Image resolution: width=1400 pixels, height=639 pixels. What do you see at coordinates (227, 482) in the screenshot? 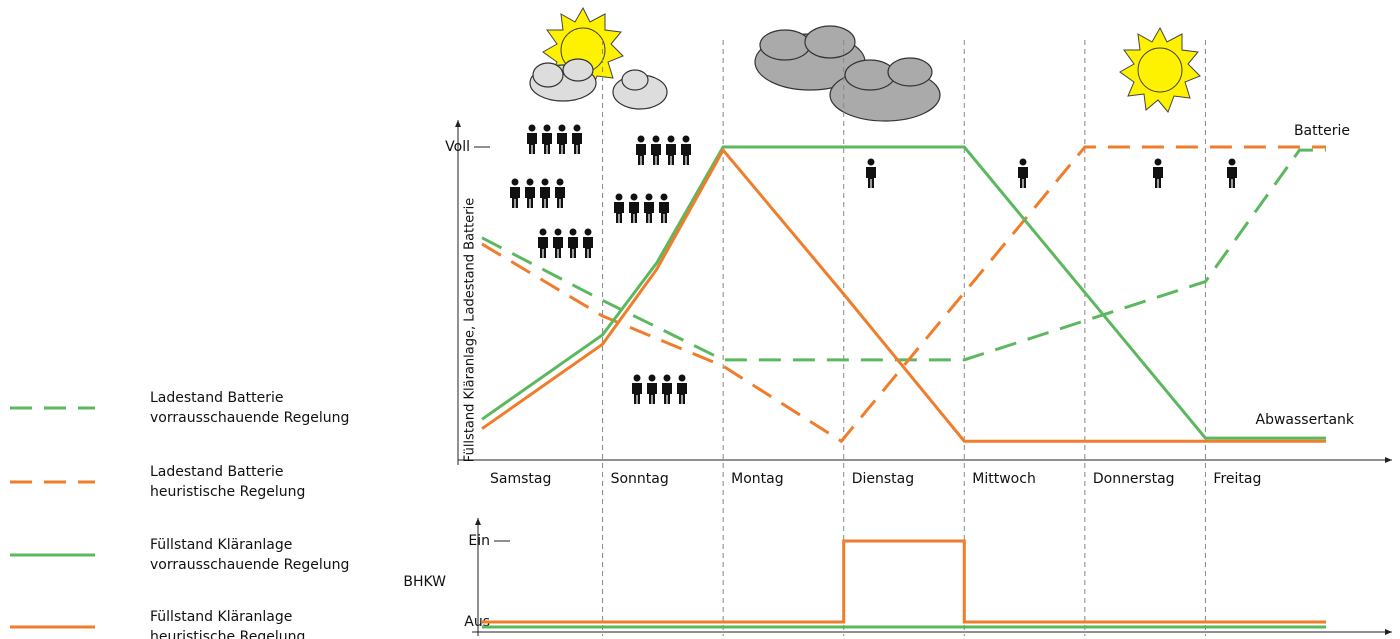
I see `legend-label: Ladestand Batterie heuristische Regelung` at bounding box center [227, 482].